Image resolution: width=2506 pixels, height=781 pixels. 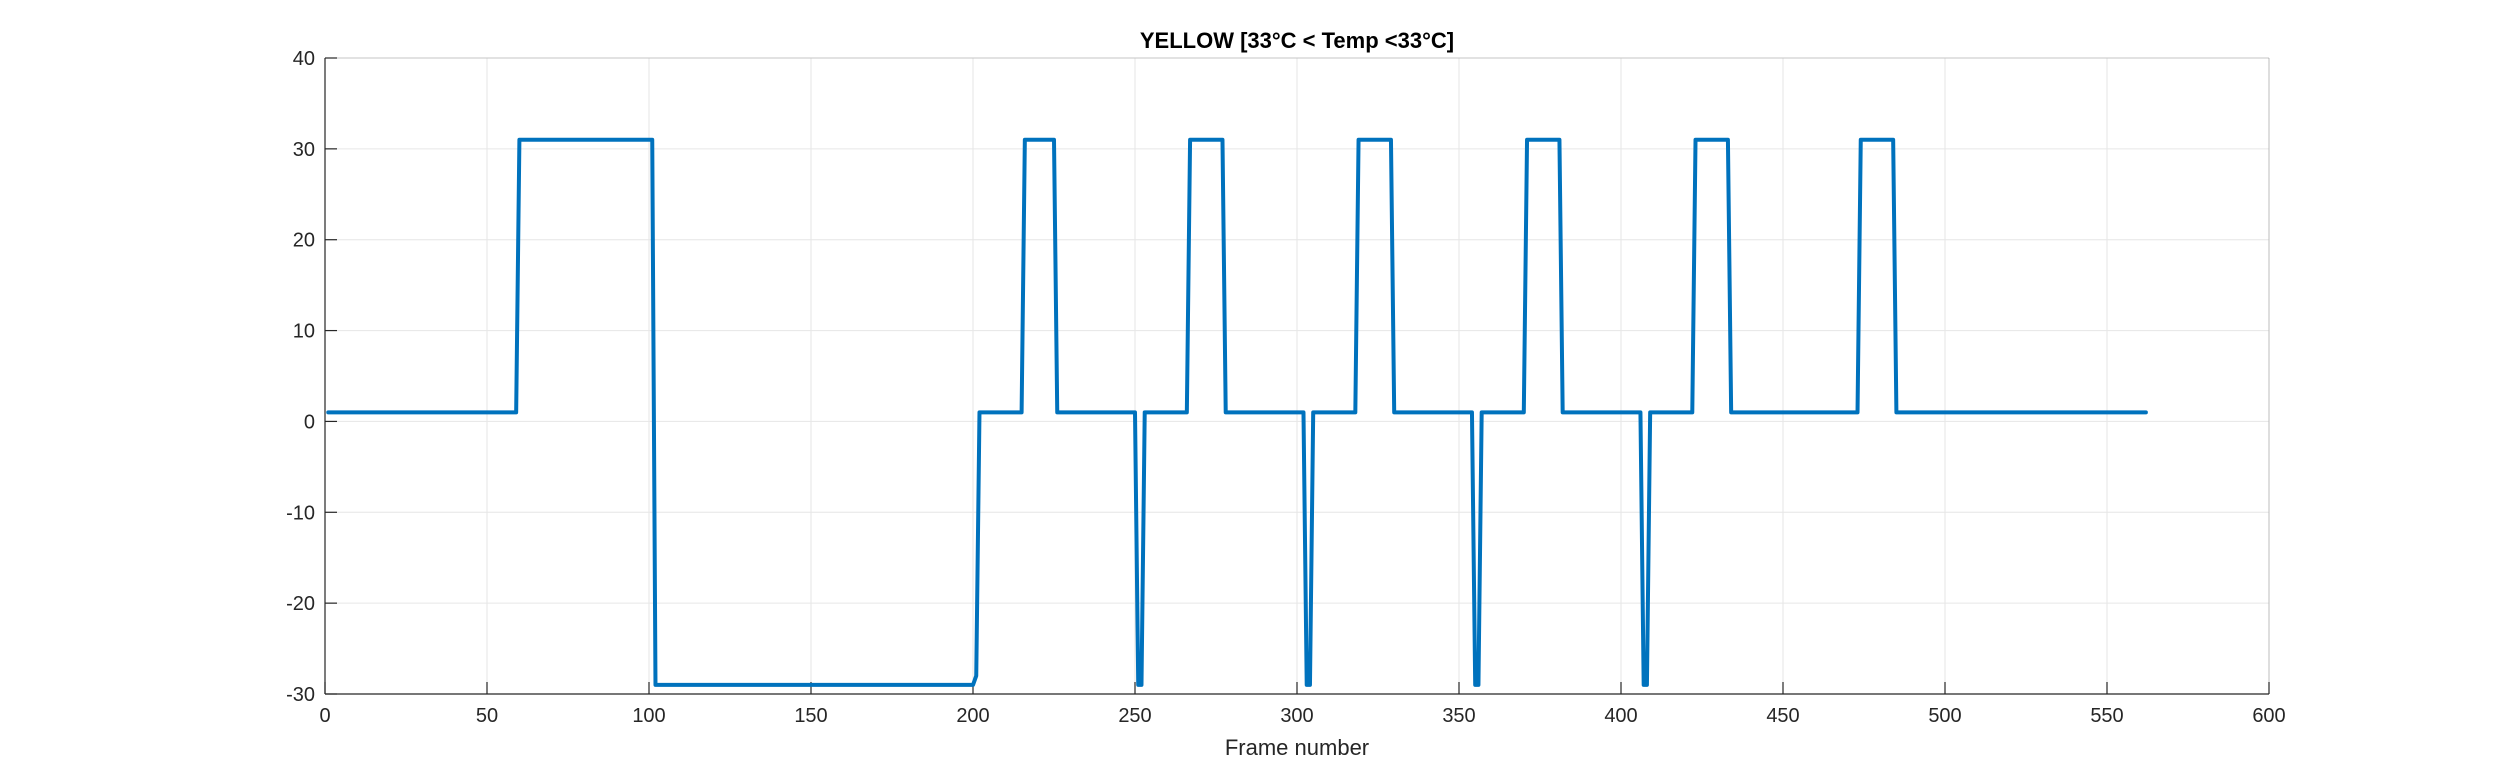 I want to click on x-tick-label: 300, so click(x=1296, y=716).